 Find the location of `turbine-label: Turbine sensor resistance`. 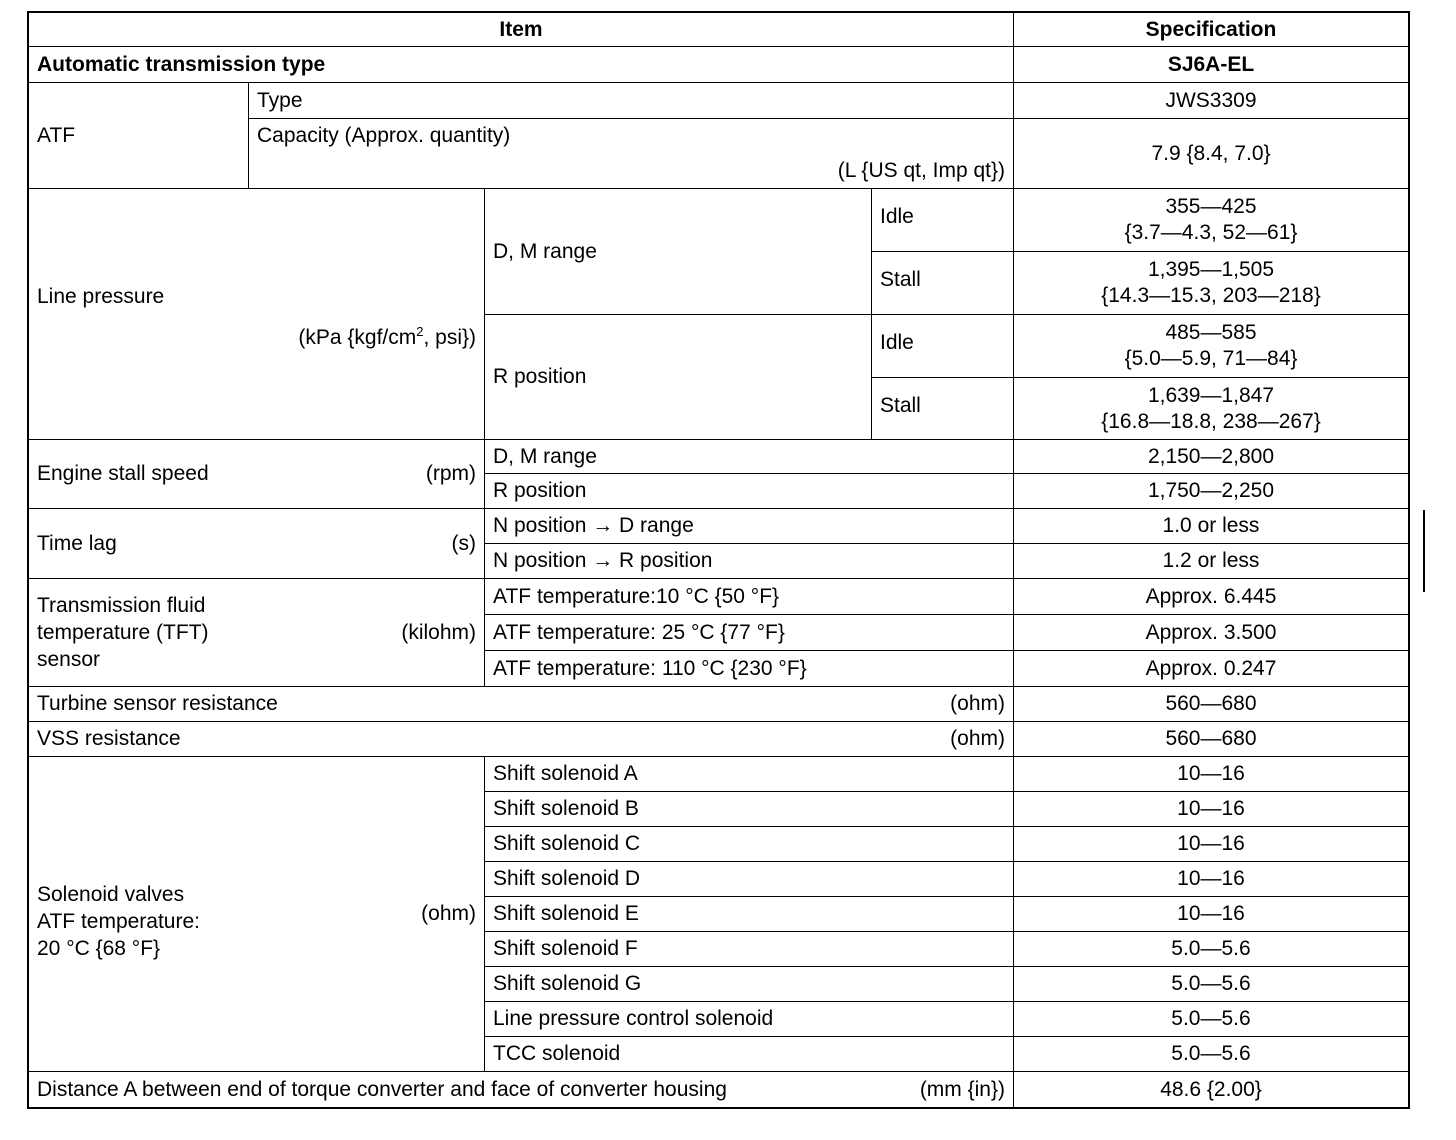

turbine-label: Turbine sensor resistance is located at coordinates (157, 703).